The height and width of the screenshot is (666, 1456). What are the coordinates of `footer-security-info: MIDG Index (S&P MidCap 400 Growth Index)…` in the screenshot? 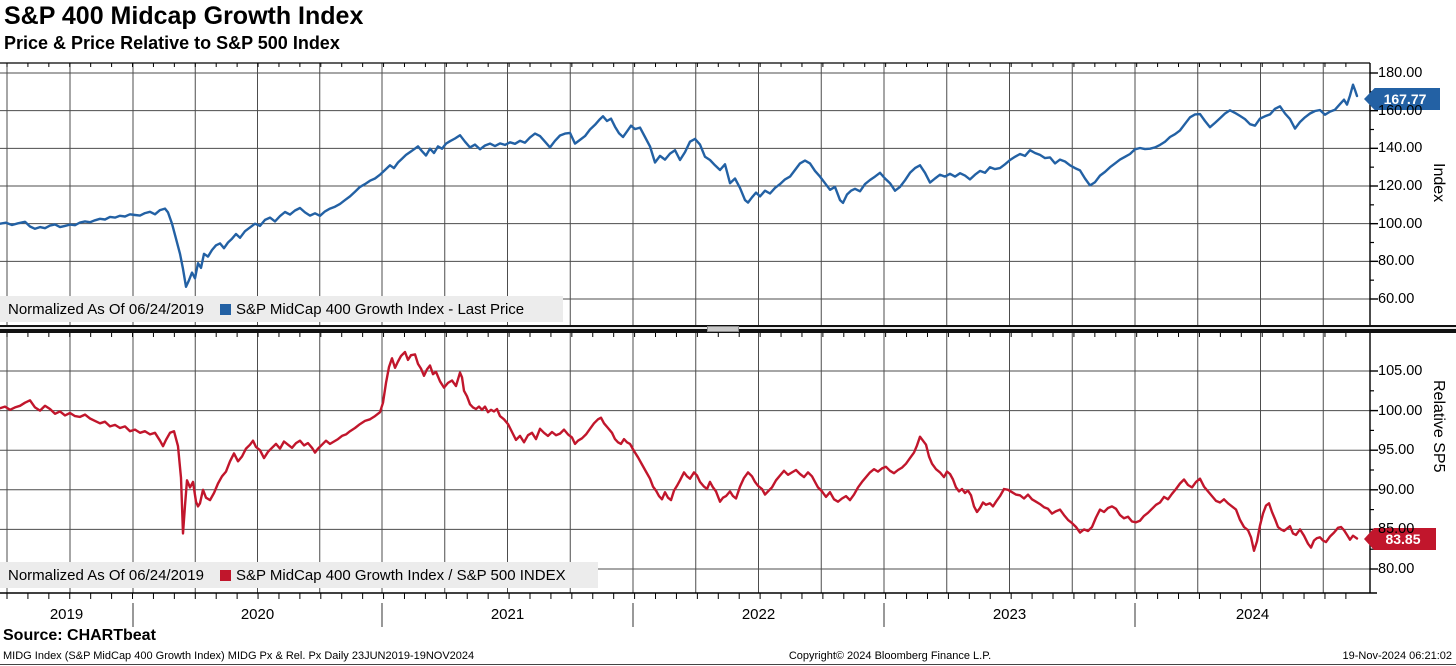 It's located at (239, 656).